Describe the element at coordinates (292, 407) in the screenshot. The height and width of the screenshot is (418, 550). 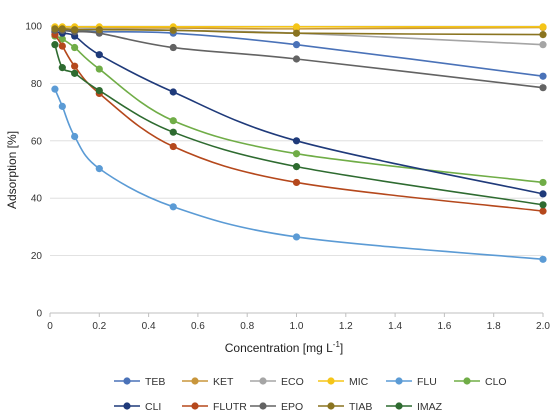
I see `legend-label: EPO` at that location.